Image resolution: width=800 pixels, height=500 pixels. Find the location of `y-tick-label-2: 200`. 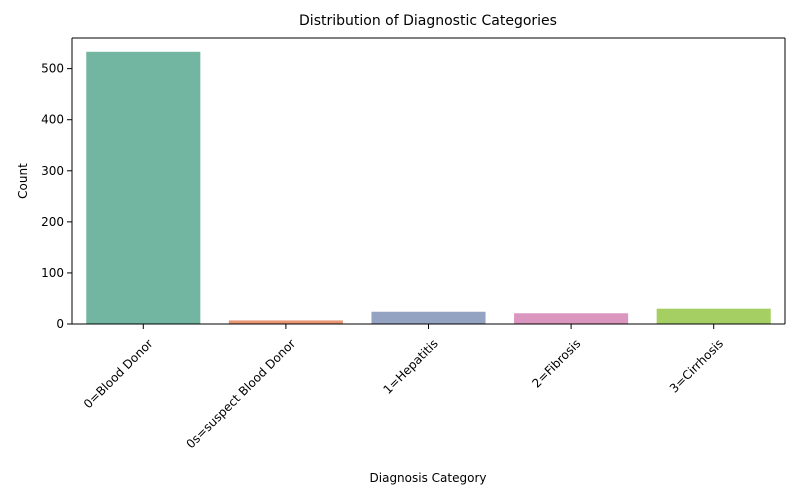

y-tick-label-2: 200 is located at coordinates (52, 222).